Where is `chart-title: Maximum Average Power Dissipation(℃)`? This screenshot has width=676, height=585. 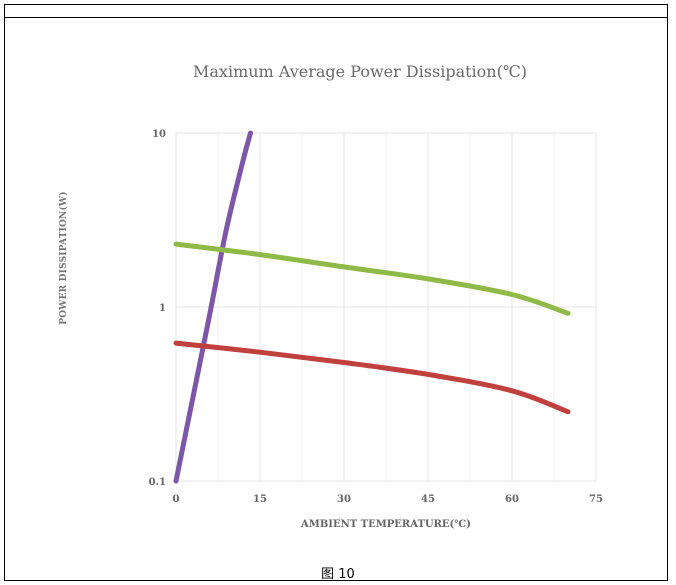 chart-title: Maximum Average Power Dissipation(℃) is located at coordinates (360, 71).